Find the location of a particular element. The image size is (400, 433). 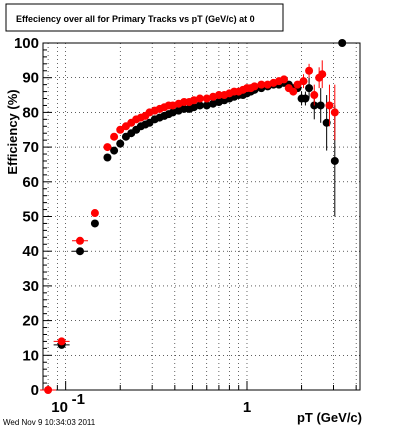

footer-timestamp: Wed Nov 9 10:34:03 2011 is located at coordinates (49, 422).